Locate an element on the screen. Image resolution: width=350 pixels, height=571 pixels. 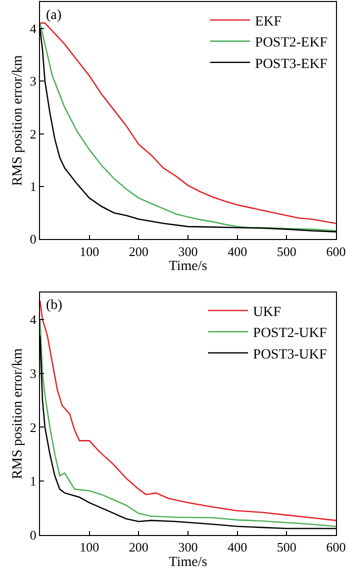
legend-label: EKF is located at coordinates (268, 22).